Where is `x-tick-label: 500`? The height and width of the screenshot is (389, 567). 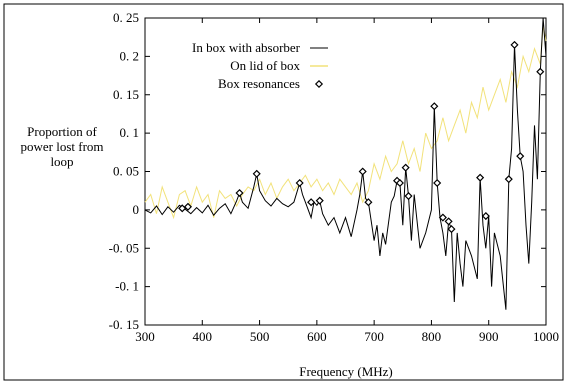
x-tick-label: 500 is located at coordinates (260, 336).